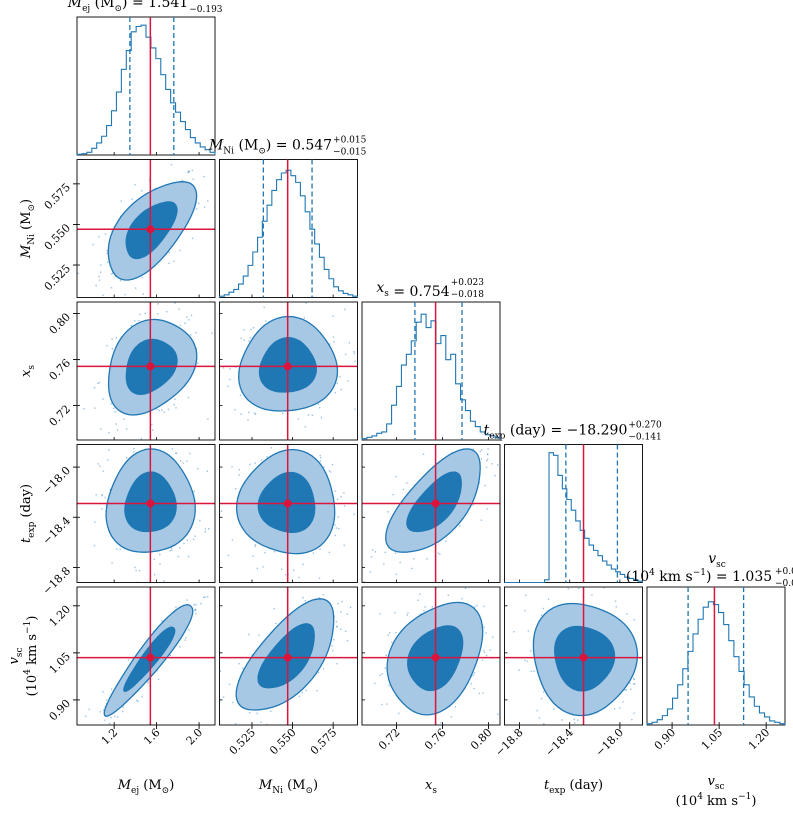 The height and width of the screenshot is (813, 793). I want to click on panel-title-text-xs: xs = 0.754, so click(412, 290).